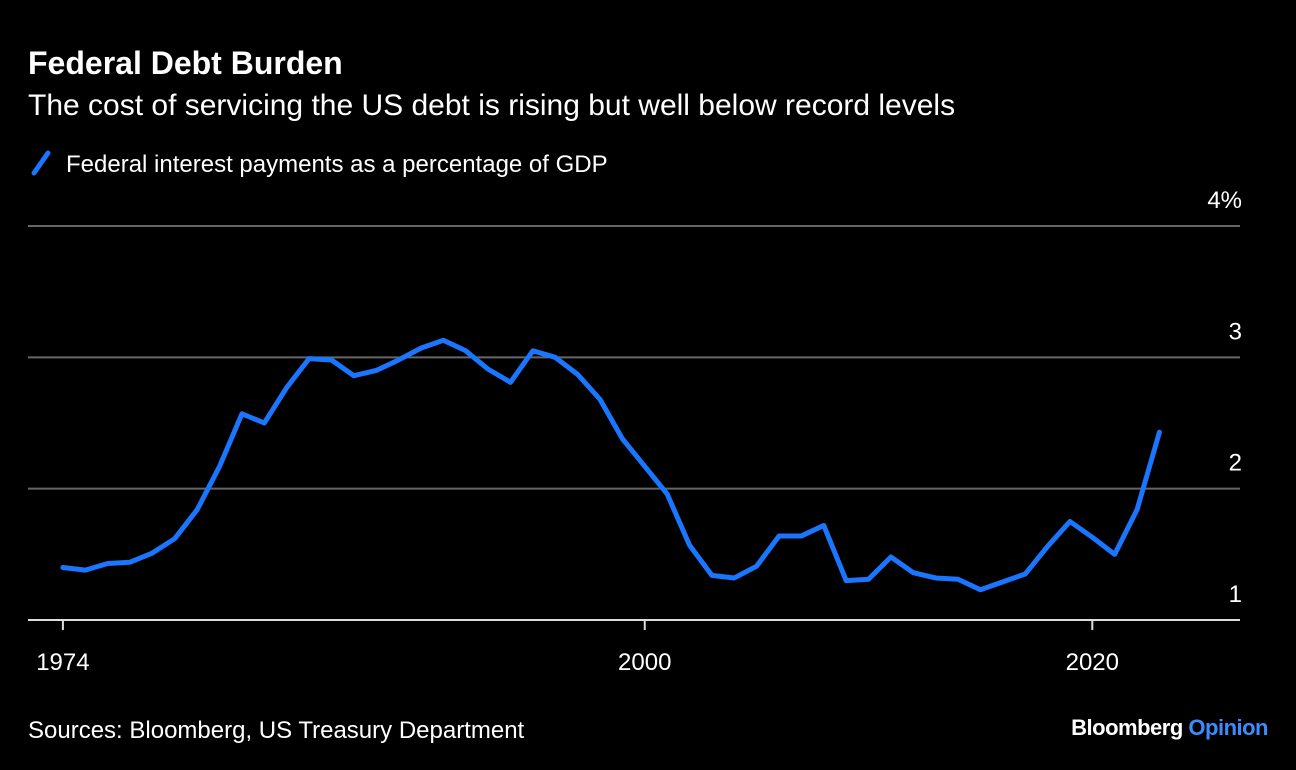 The image size is (1296, 770). Describe the element at coordinates (41, 163) in the screenshot. I see `legend-swatch` at that location.